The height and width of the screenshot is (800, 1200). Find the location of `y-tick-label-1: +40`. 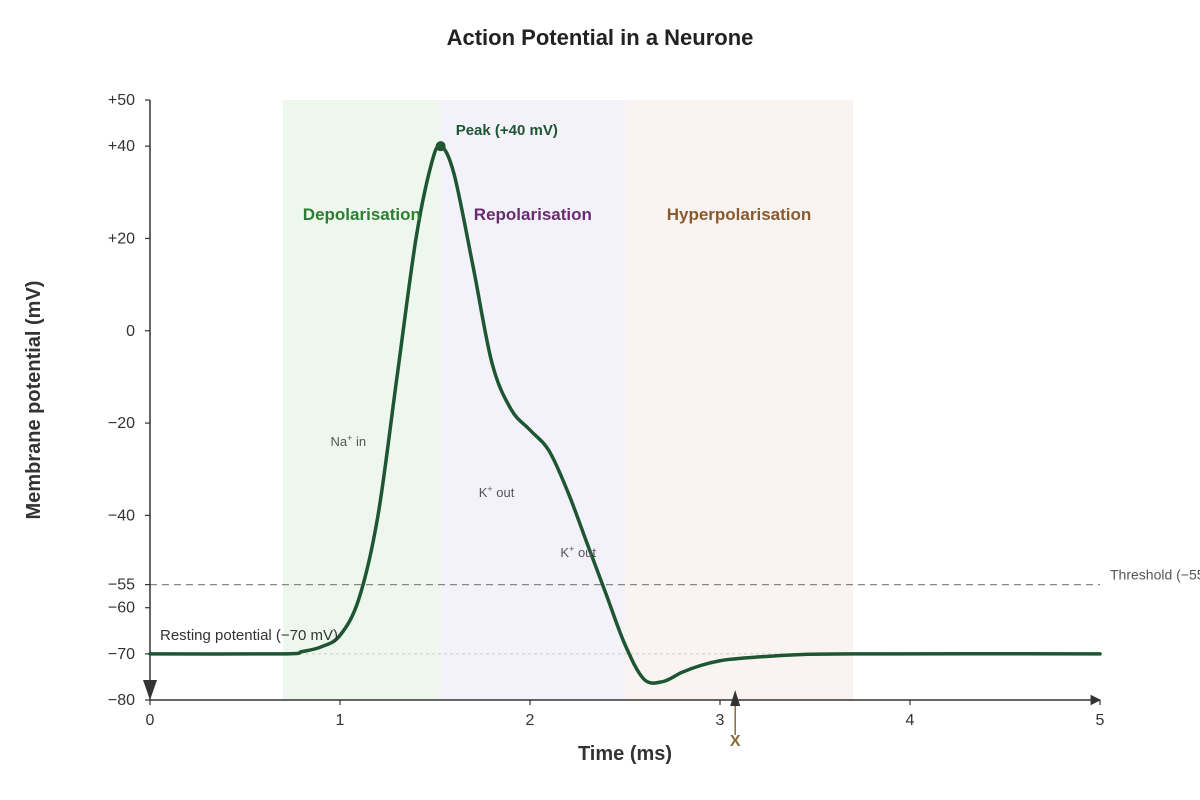

y-tick-label-1: +40 is located at coordinates (121, 146).